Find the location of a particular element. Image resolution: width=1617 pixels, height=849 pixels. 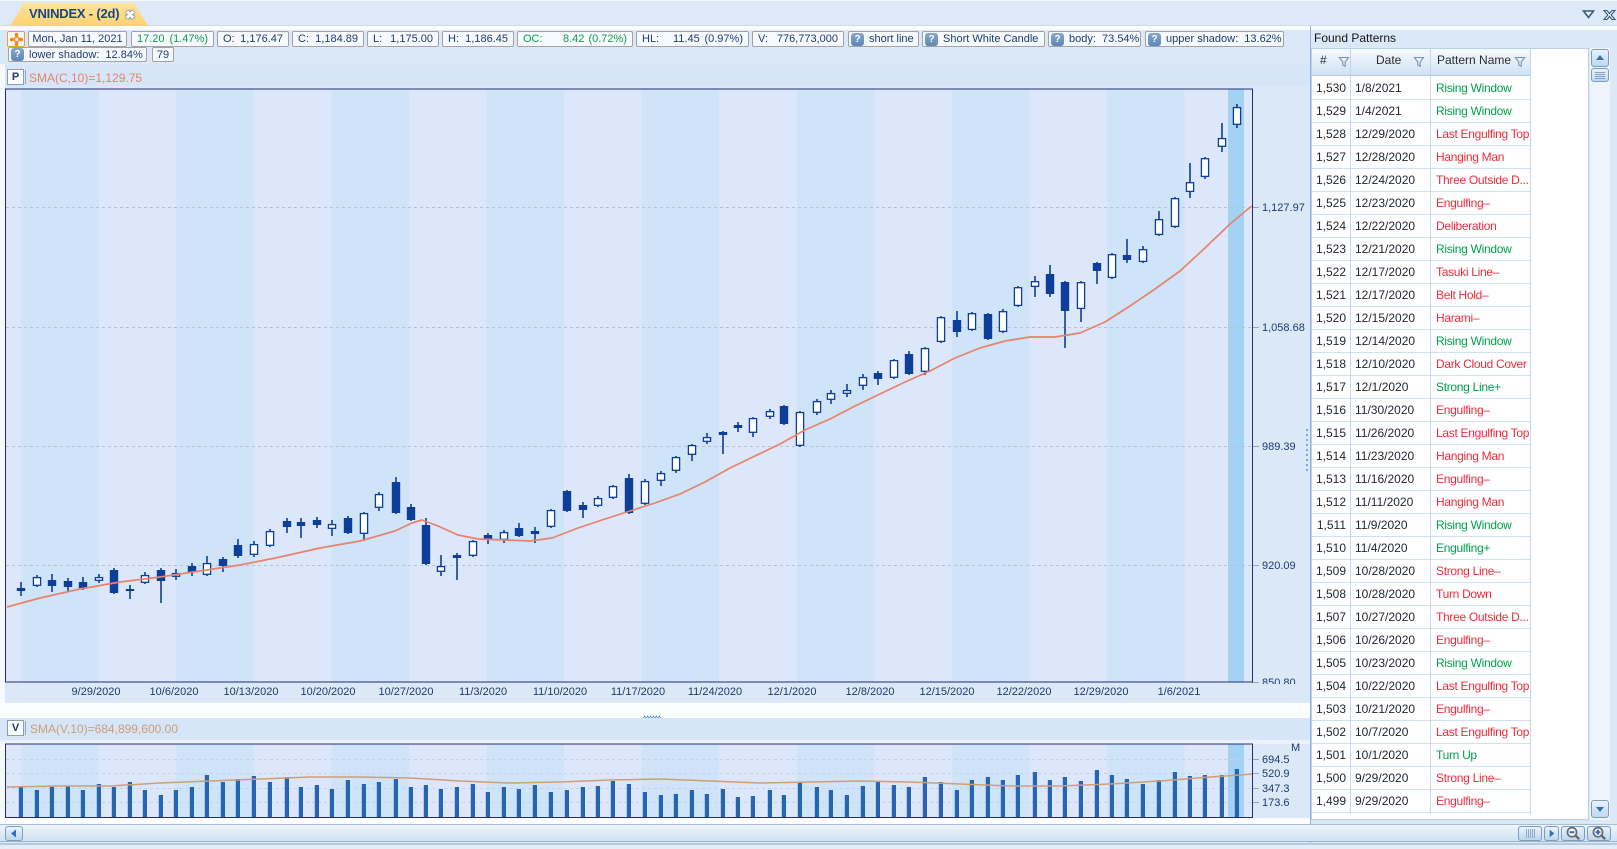

svg-text: 173.6 is located at coordinates (1276, 803).